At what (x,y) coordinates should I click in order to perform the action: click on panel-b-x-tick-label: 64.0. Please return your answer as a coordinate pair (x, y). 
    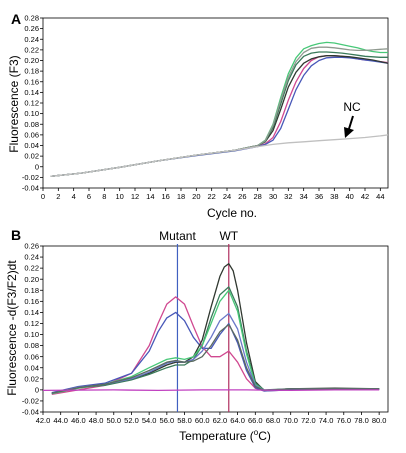
    Looking at the image, I should click on (237, 420).